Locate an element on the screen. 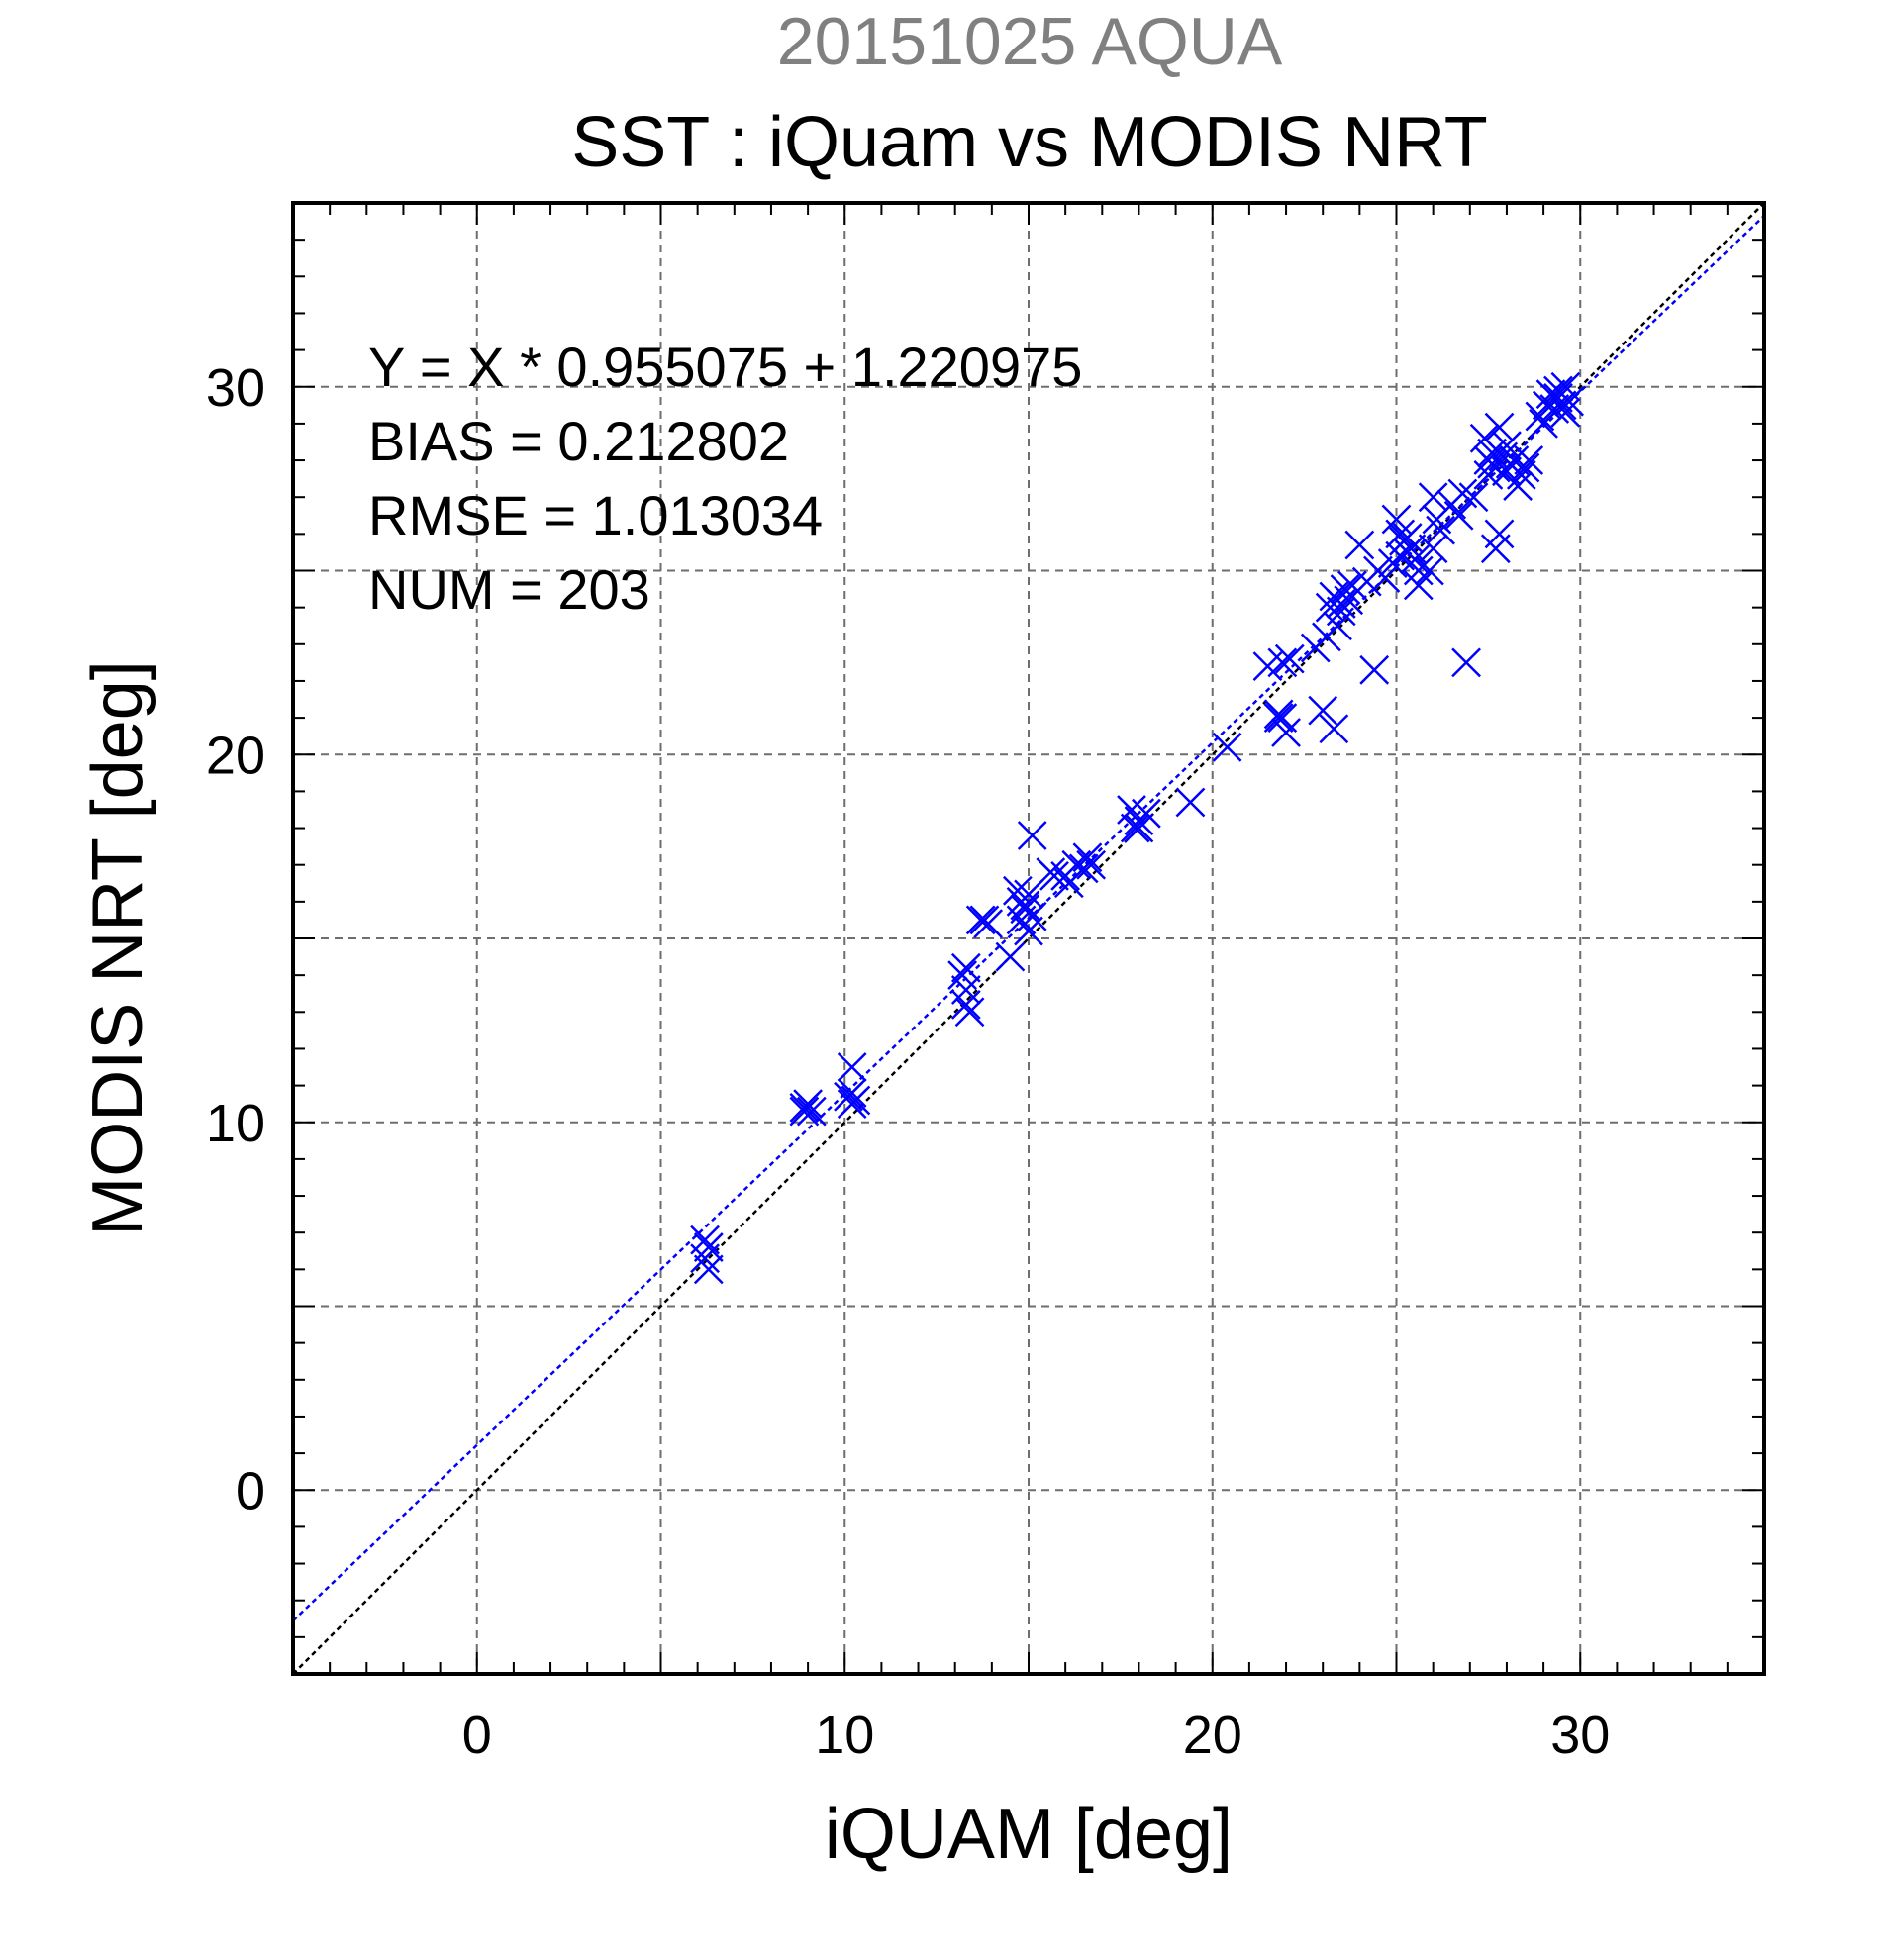 The image size is (1881, 1960). chart-title: SST : iQuam vs MODIS NRT is located at coordinates (1030, 142).